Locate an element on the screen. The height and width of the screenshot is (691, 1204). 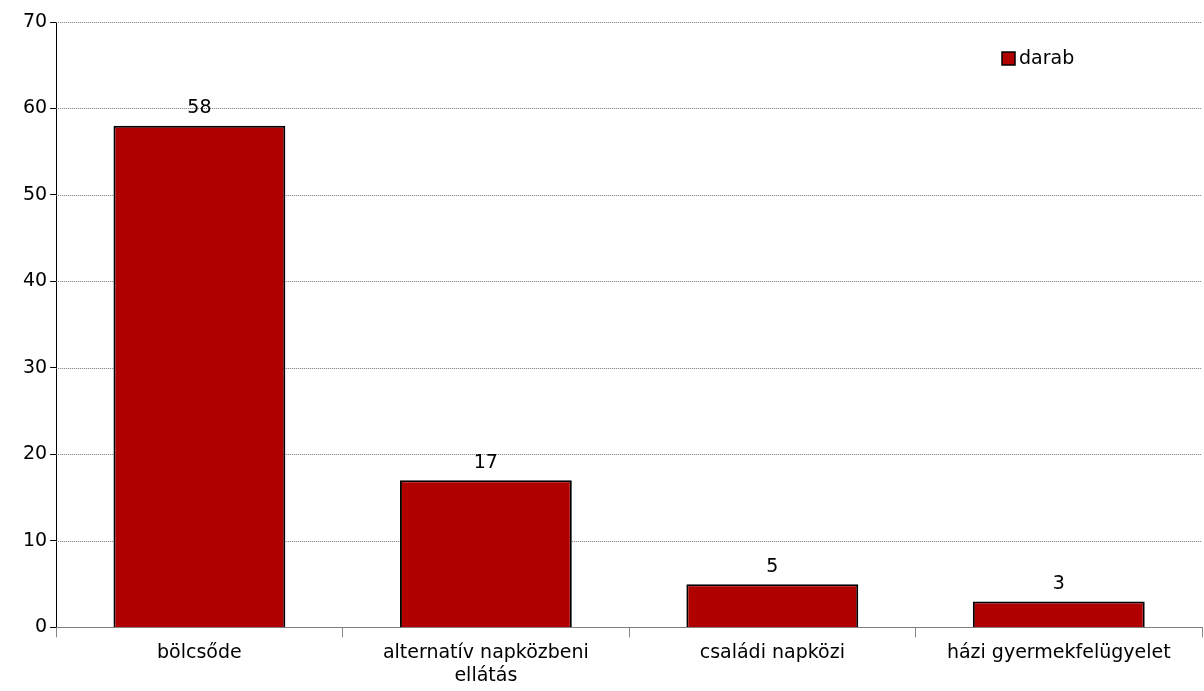
y-tick-label: 50 is located at coordinates (35, 192).